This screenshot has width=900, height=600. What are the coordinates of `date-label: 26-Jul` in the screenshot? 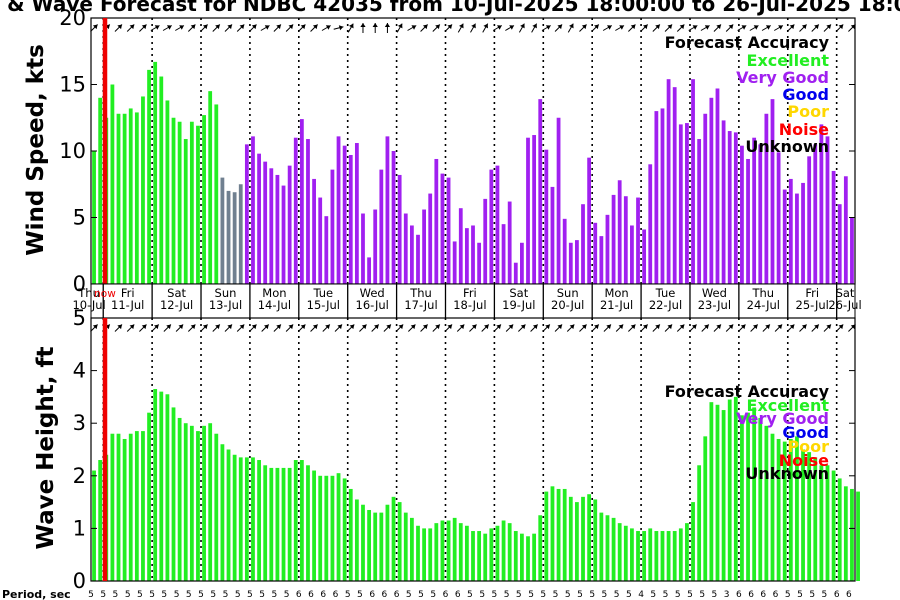 It's located at (844, 305).